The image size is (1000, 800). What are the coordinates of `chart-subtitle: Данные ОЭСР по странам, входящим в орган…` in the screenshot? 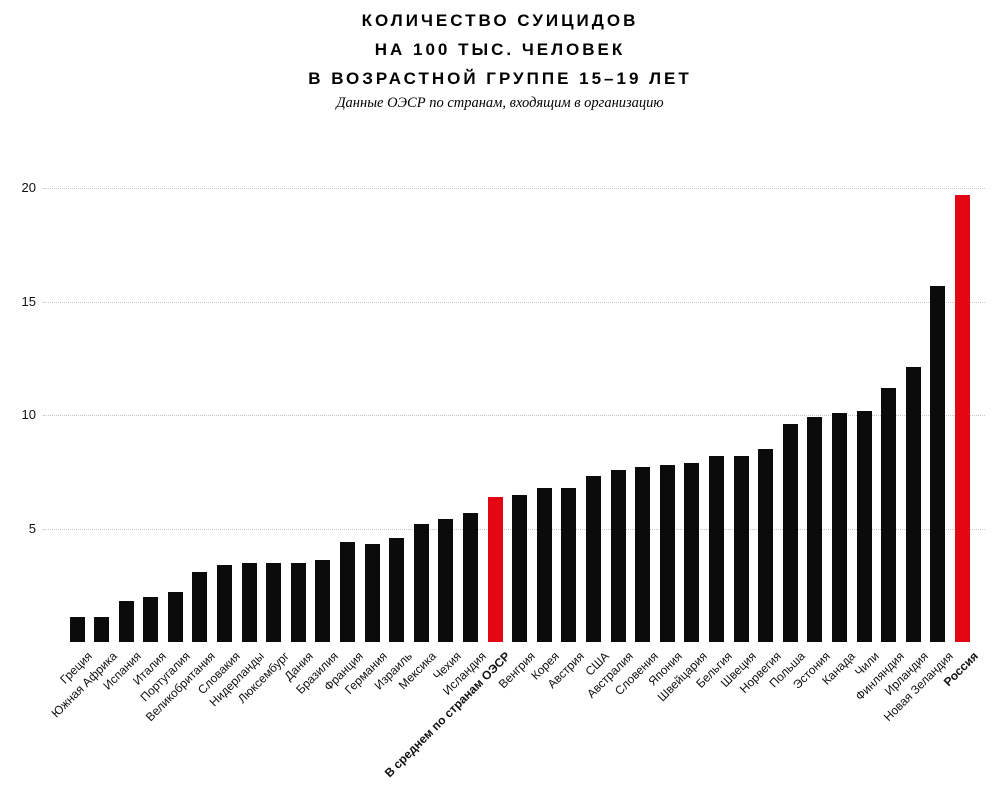 It's located at (500, 103).